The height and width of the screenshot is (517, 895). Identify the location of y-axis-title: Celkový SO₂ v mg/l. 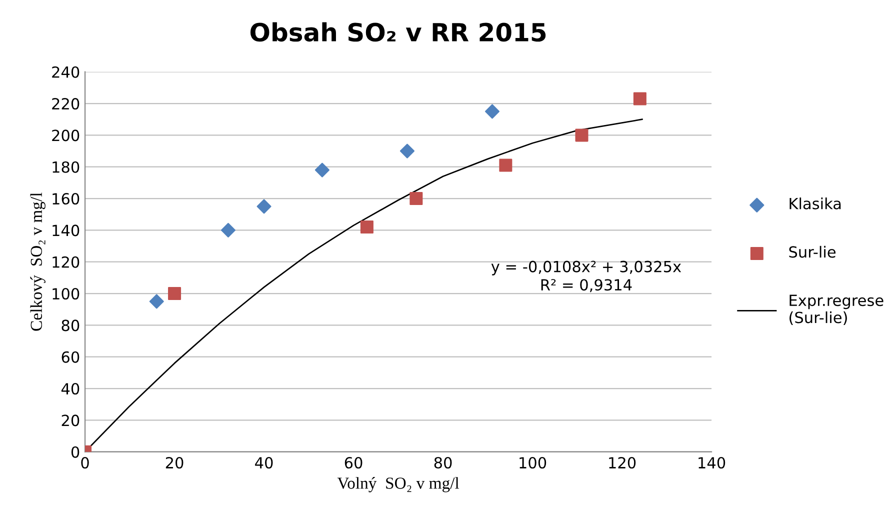
(38, 261).